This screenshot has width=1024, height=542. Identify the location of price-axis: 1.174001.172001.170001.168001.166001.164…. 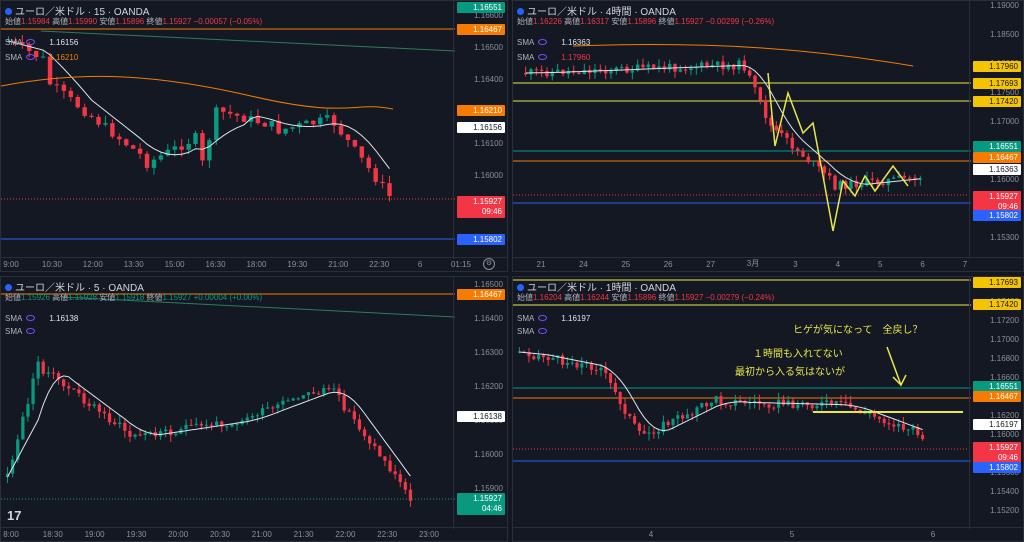
(996, 403).